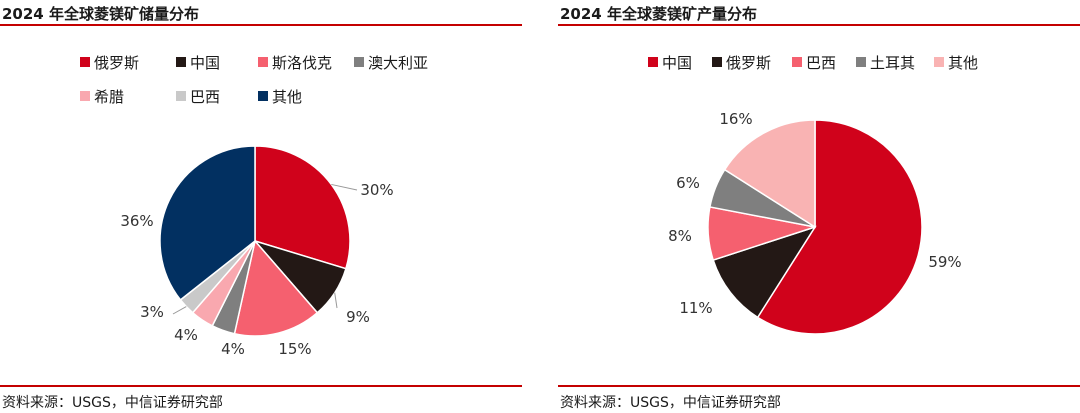 The width and height of the screenshot is (1080, 413). I want to click on reserves-pie-chart: 30% 9% 15% 4% 4% 3% 36%, so click(257, 251).